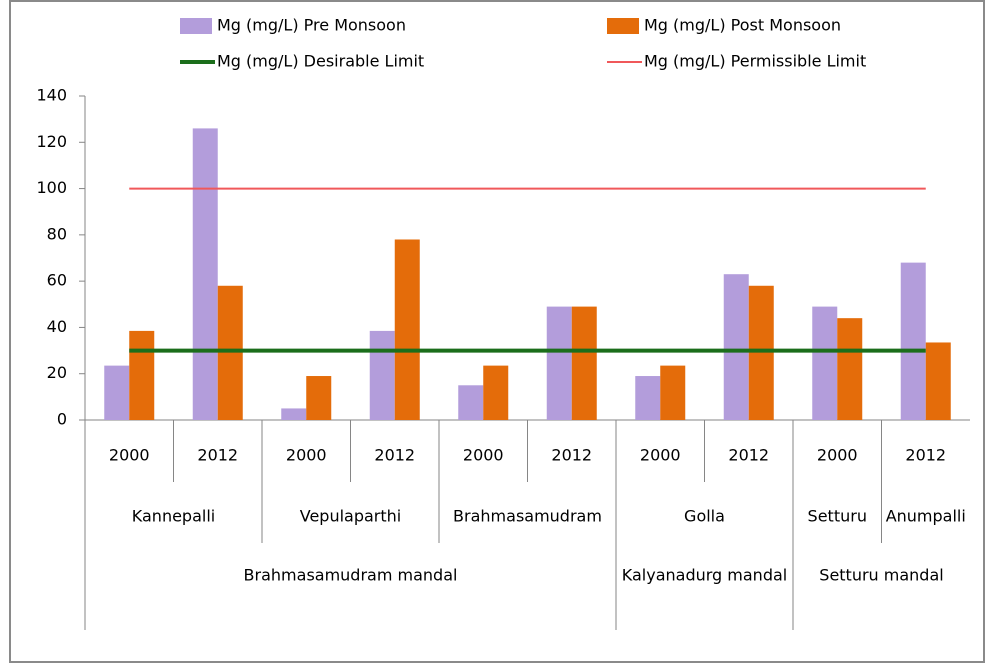 The height and width of the screenshot is (666, 995). What do you see at coordinates (57, 372) in the screenshot?
I see `y-tick-label: 20` at bounding box center [57, 372].